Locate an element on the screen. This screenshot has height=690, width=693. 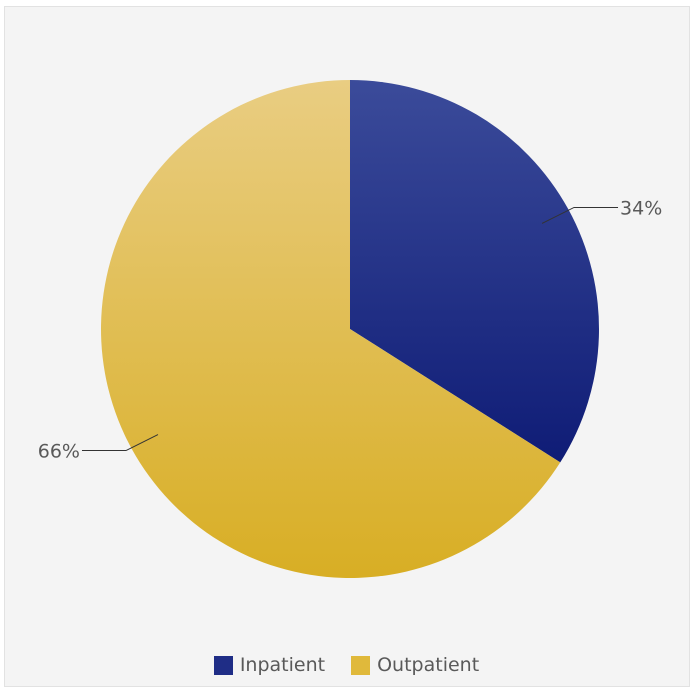
legend-item-outpatient: Outpatient is located at coordinates (415, 665).